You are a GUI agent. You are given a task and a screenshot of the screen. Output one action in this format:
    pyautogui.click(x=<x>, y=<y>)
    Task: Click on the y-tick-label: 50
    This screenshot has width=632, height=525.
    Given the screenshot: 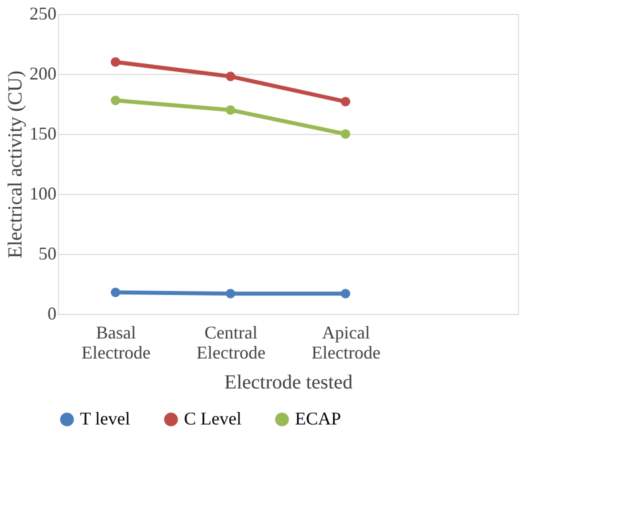 What is the action you would take?
    pyautogui.click(x=47, y=254)
    